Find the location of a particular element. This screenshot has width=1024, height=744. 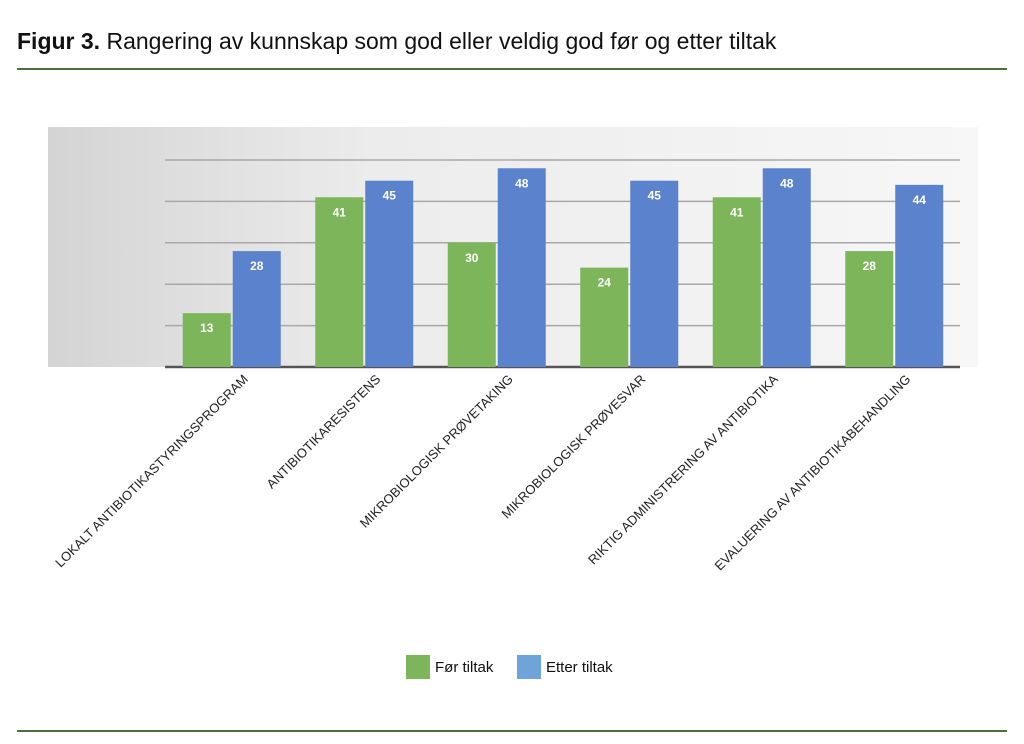

category-label: ANTIBIOTIKARESISTENS is located at coordinates (323, 431).